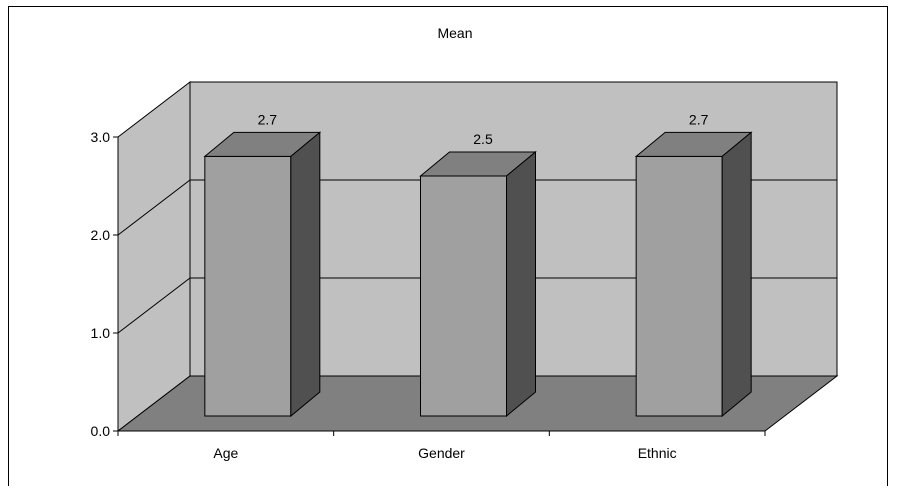 The width and height of the screenshot is (897, 489). Describe the element at coordinates (483, 139) in the screenshot. I see `data-label: 2.5` at that location.